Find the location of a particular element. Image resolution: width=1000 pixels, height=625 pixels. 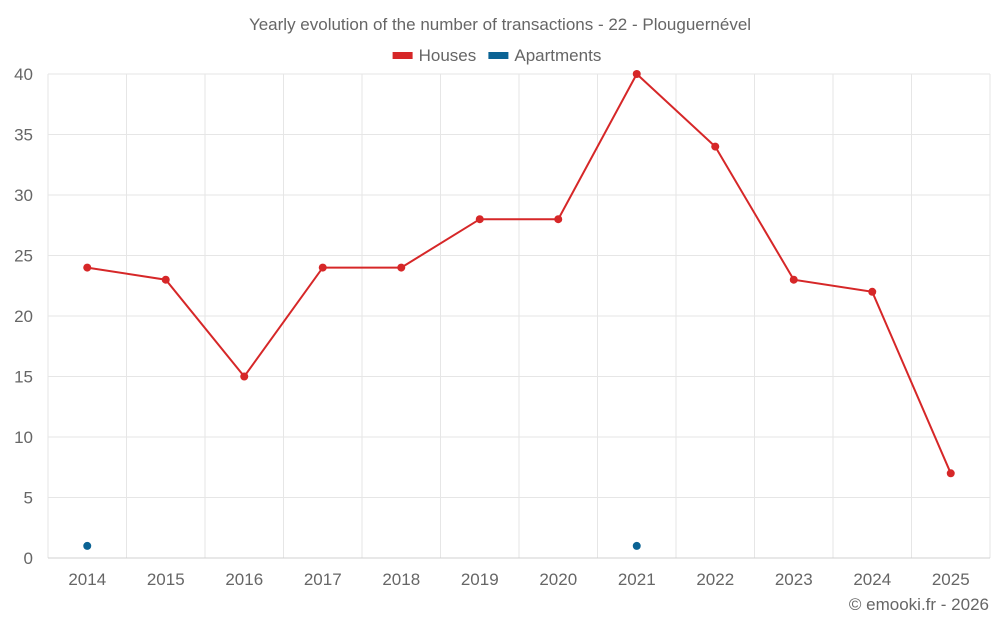

y-axis: 0 5 10 15 20 25 30 35 40 is located at coordinates (23, 316).